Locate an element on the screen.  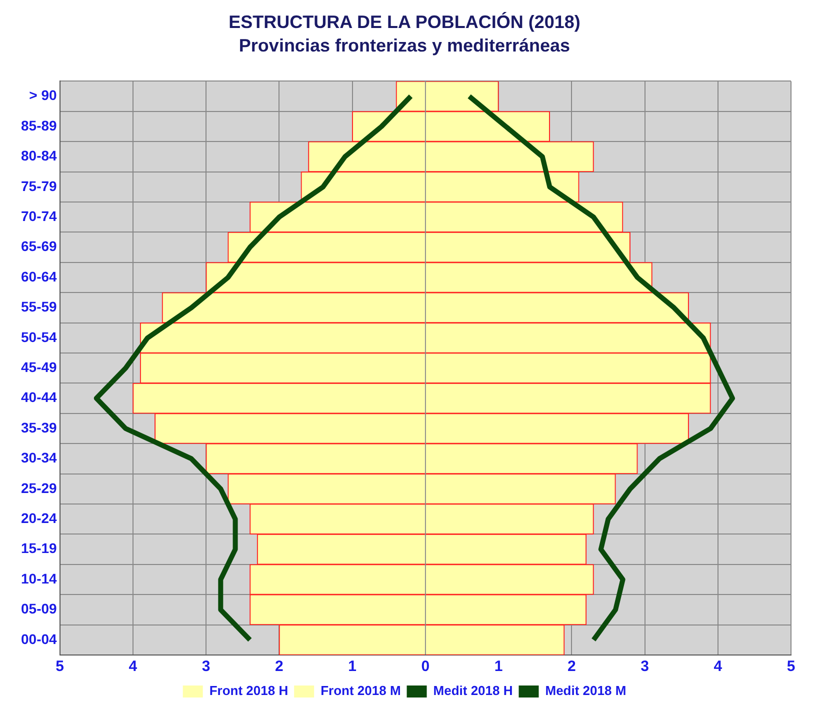
y-tick-label: > 90 is located at coordinates (43, 95).